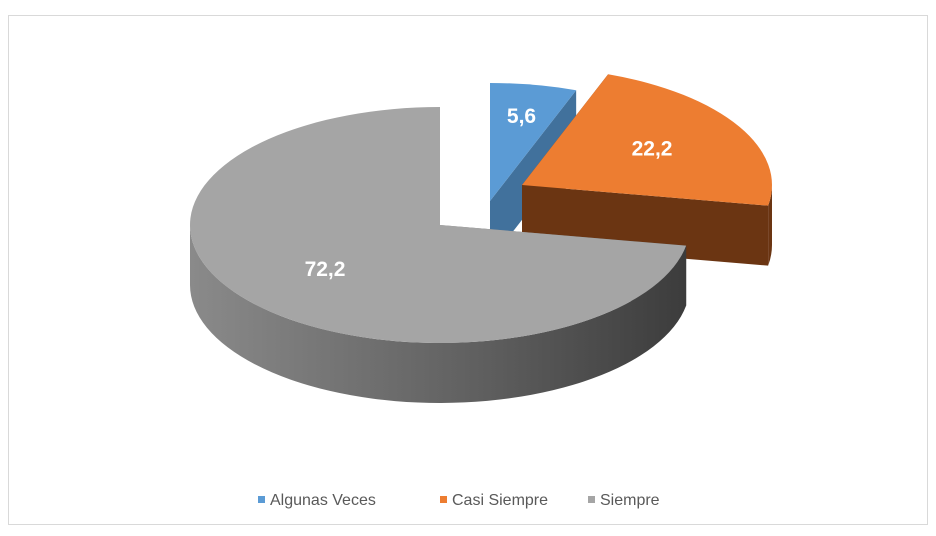 The width and height of the screenshot is (936, 536). I want to click on legend-label: Siempre, so click(630, 500).